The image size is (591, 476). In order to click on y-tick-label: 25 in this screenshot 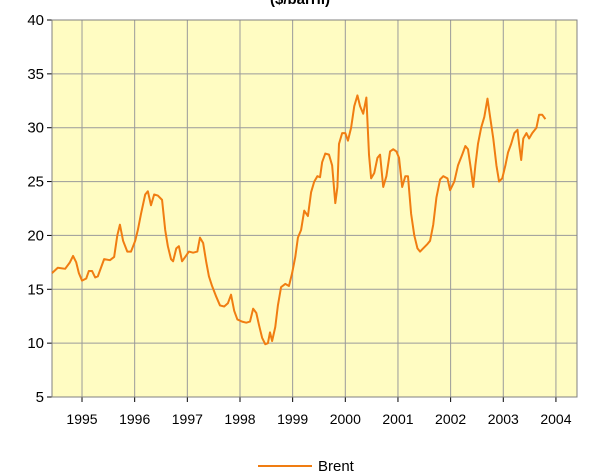, I will do `click(35, 182)`.